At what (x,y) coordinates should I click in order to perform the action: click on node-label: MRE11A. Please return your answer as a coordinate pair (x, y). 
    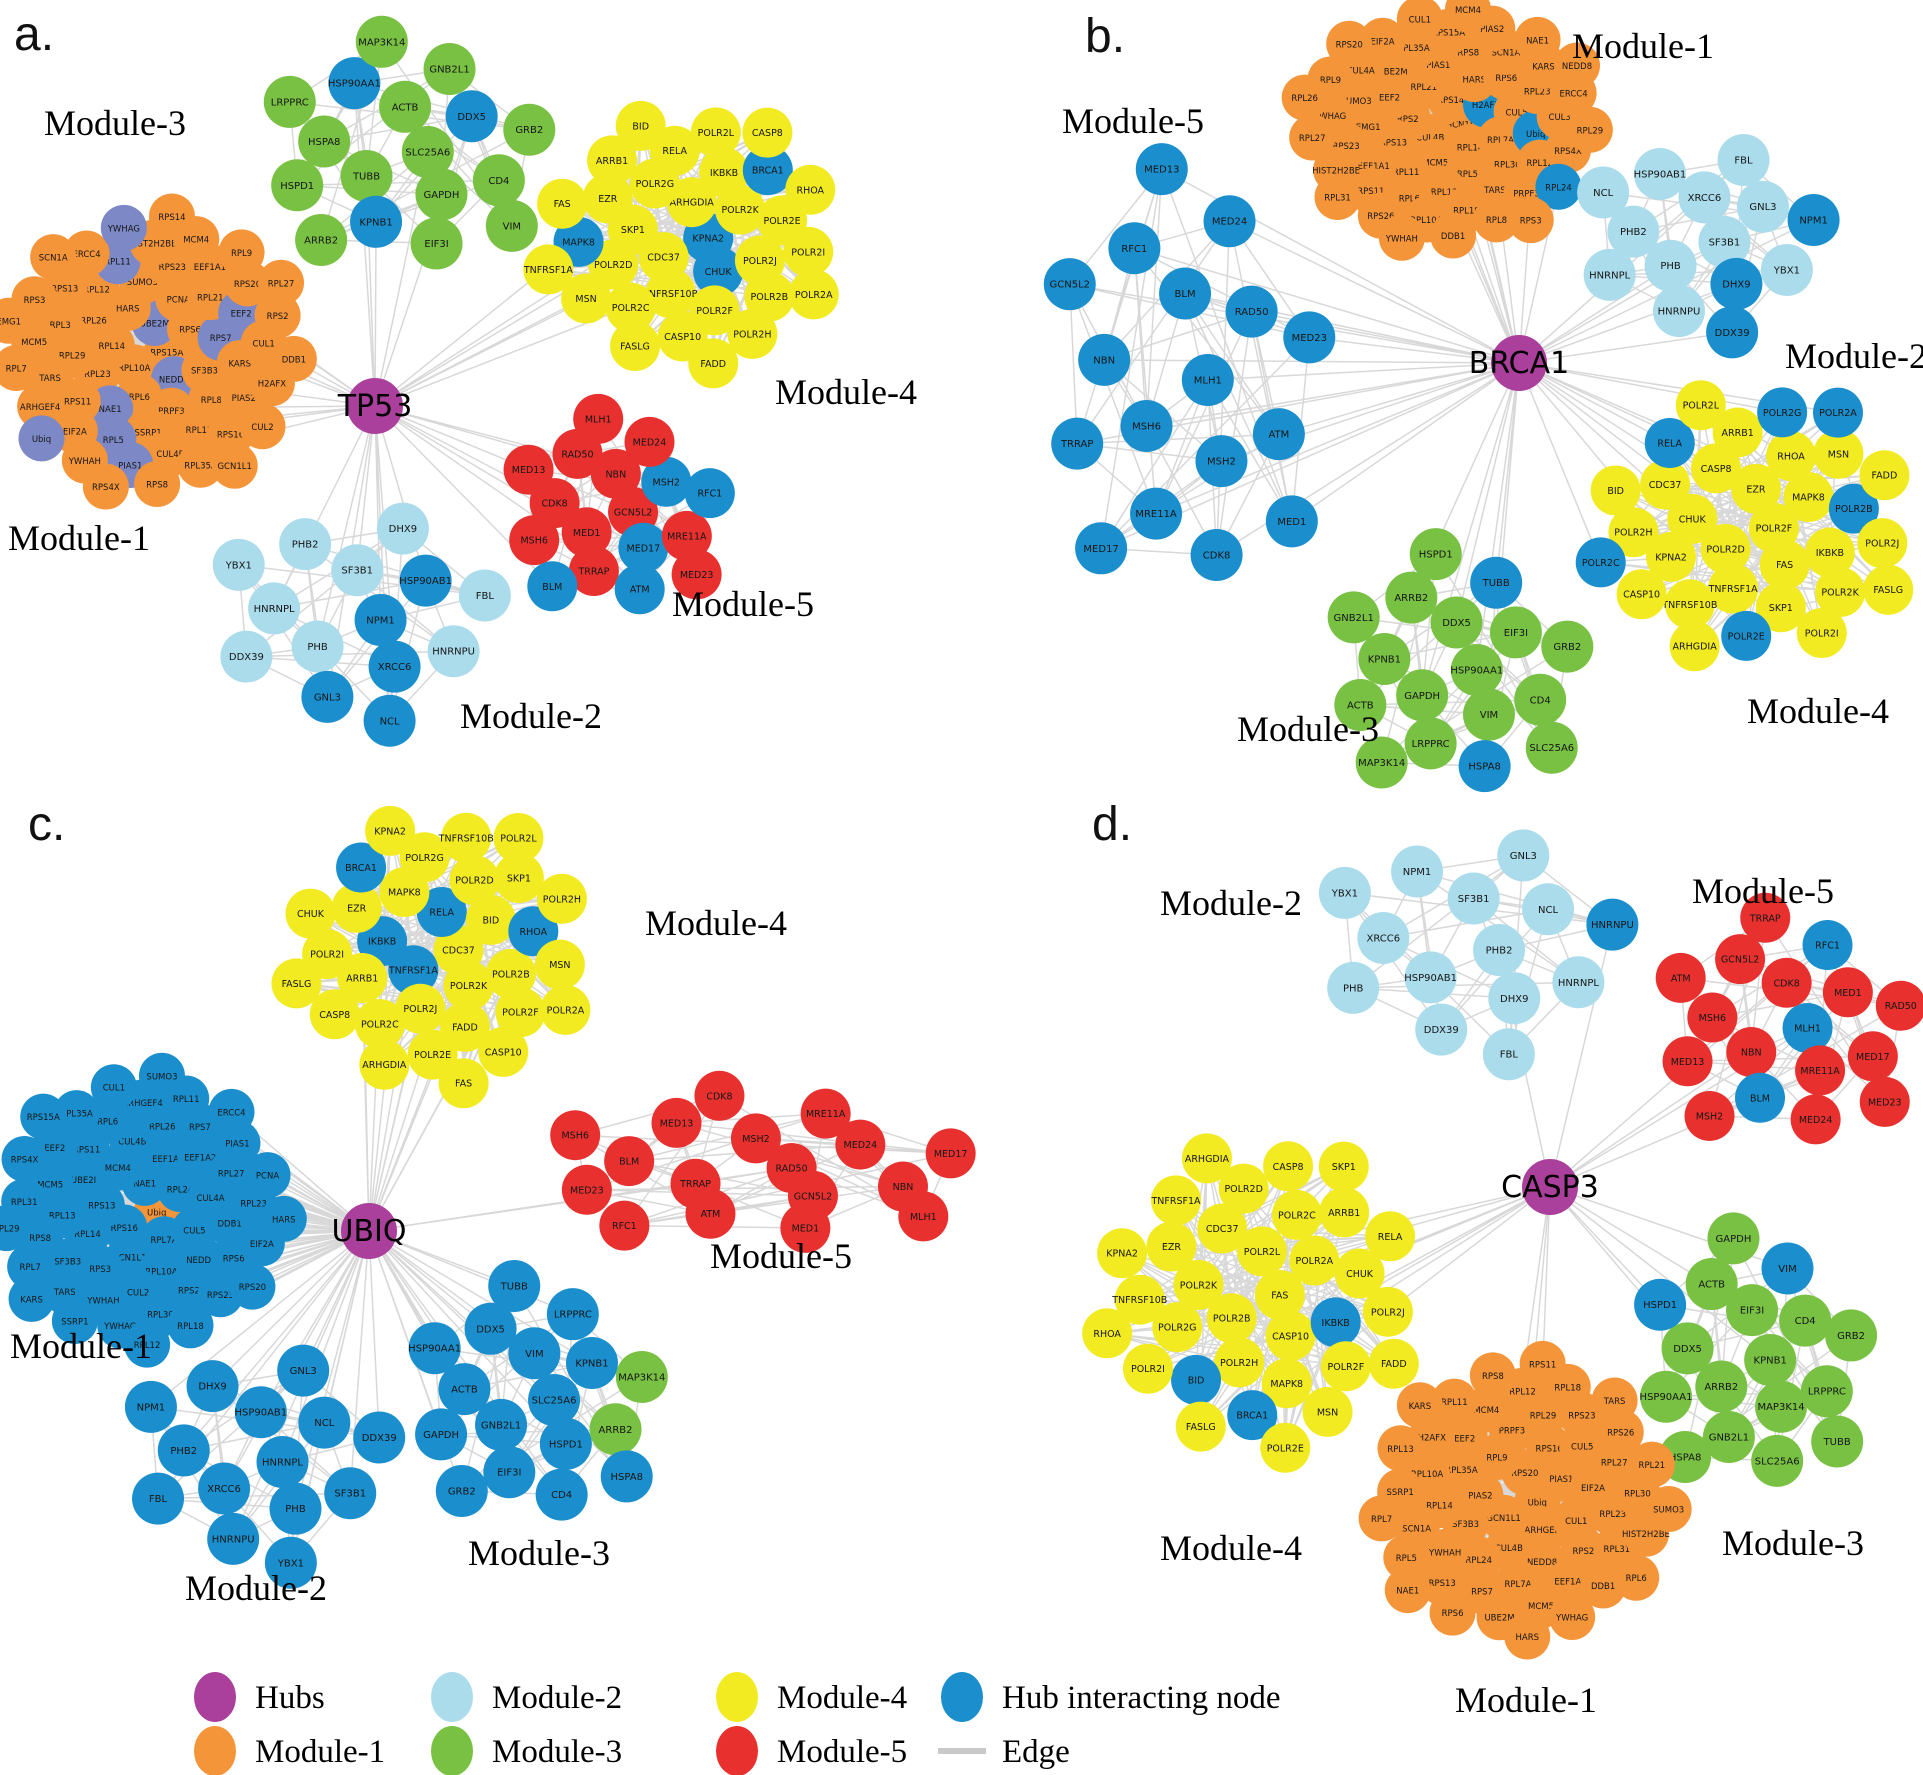
    Looking at the image, I should click on (1156, 514).